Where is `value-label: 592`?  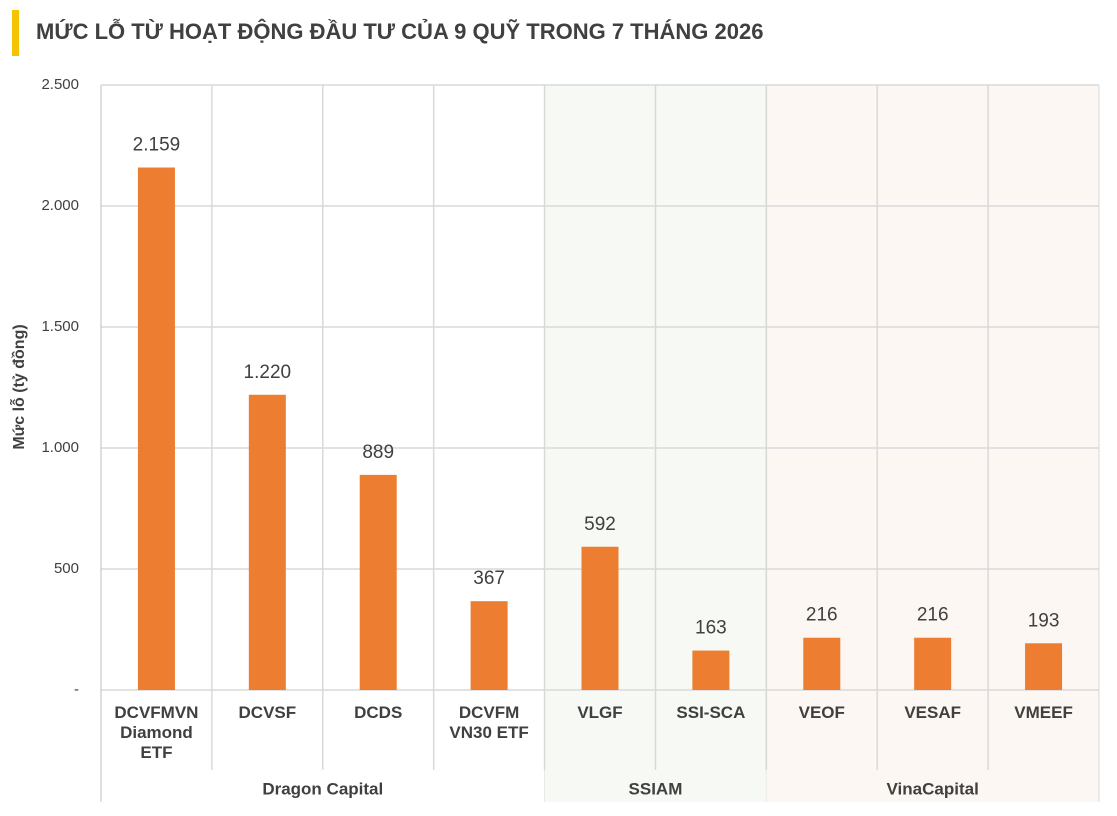 value-label: 592 is located at coordinates (600, 524).